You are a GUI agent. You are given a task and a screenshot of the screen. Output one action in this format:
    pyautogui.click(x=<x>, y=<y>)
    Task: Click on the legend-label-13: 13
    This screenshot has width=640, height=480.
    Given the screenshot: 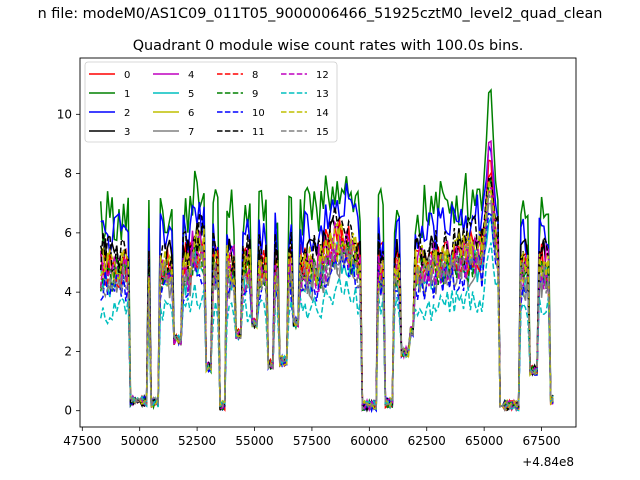 What is the action you would take?
    pyautogui.click(x=322, y=94)
    